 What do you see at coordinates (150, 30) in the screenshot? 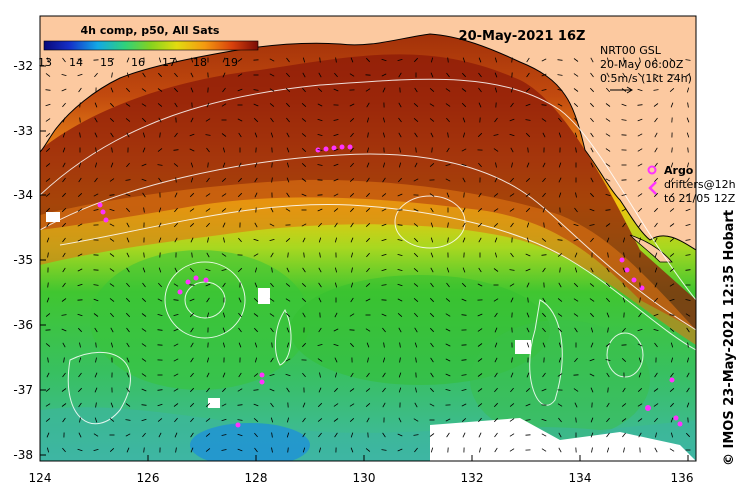
I see `colorbar-title: 4h comp, p50, All Sats` at bounding box center [150, 30].